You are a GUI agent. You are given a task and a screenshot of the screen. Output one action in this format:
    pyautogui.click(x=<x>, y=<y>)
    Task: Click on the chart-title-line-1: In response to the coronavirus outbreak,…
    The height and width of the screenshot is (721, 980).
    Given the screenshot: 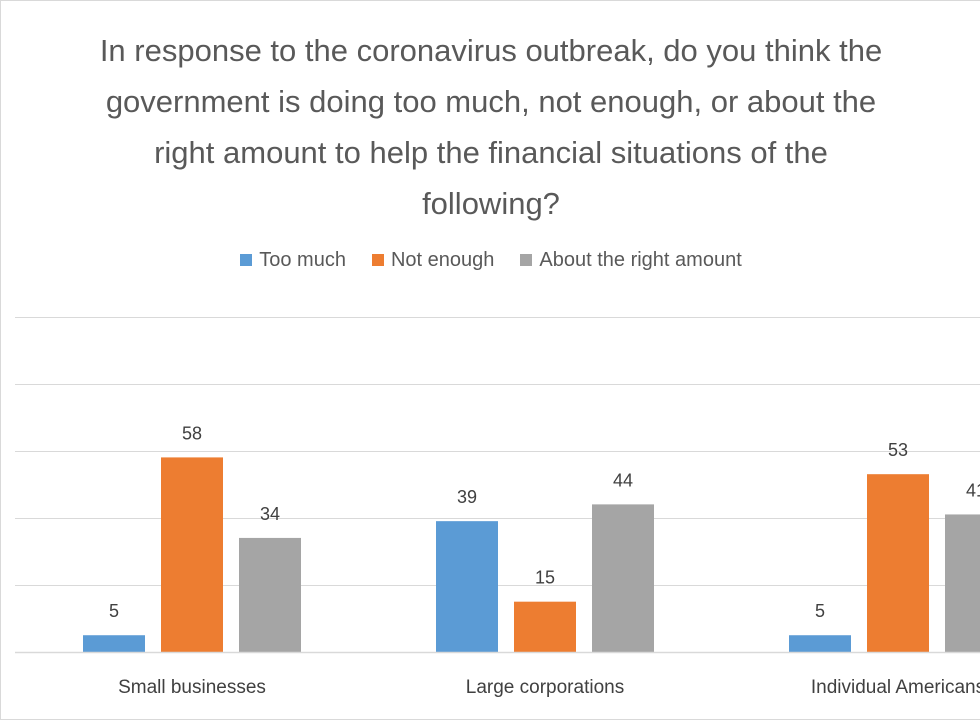 What is the action you would take?
    pyautogui.click(x=491, y=50)
    